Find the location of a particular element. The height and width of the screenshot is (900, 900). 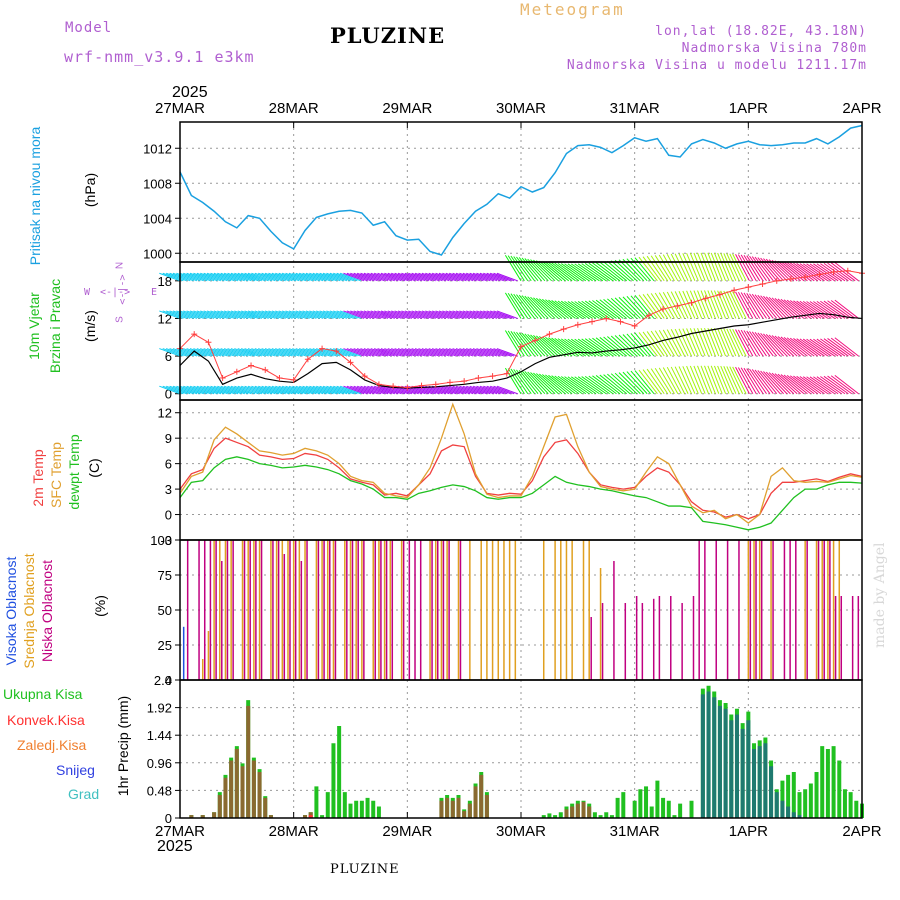

y-tick-label: 0.96 is located at coordinates (159, 763).